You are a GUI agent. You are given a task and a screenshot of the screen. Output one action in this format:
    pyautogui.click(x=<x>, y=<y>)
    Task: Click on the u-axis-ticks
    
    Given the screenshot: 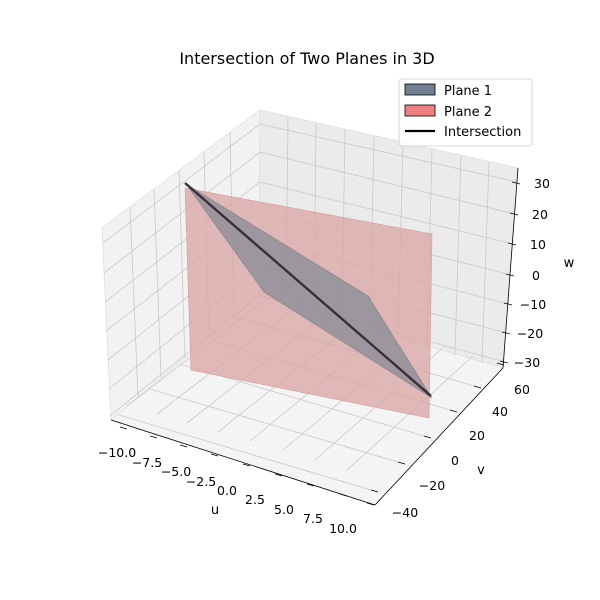 What is the action you would take?
    pyautogui.click(x=247, y=466)
    